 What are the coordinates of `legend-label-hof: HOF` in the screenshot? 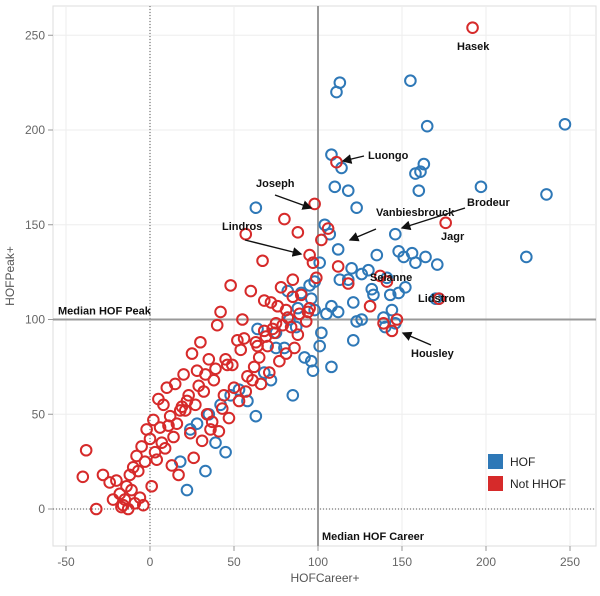 It's located at (522, 462).